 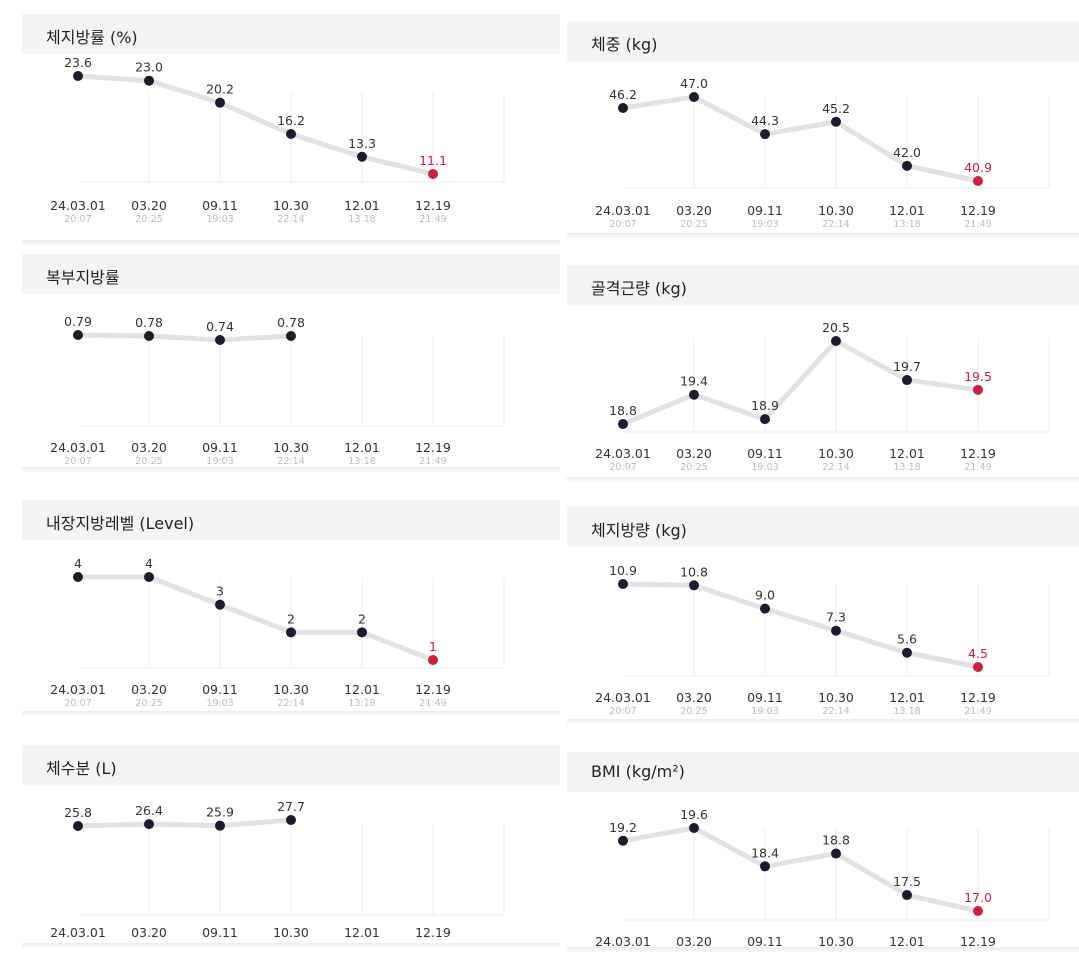 What do you see at coordinates (907, 366) in the screenshot?
I see `data-label: 19.7` at bounding box center [907, 366].